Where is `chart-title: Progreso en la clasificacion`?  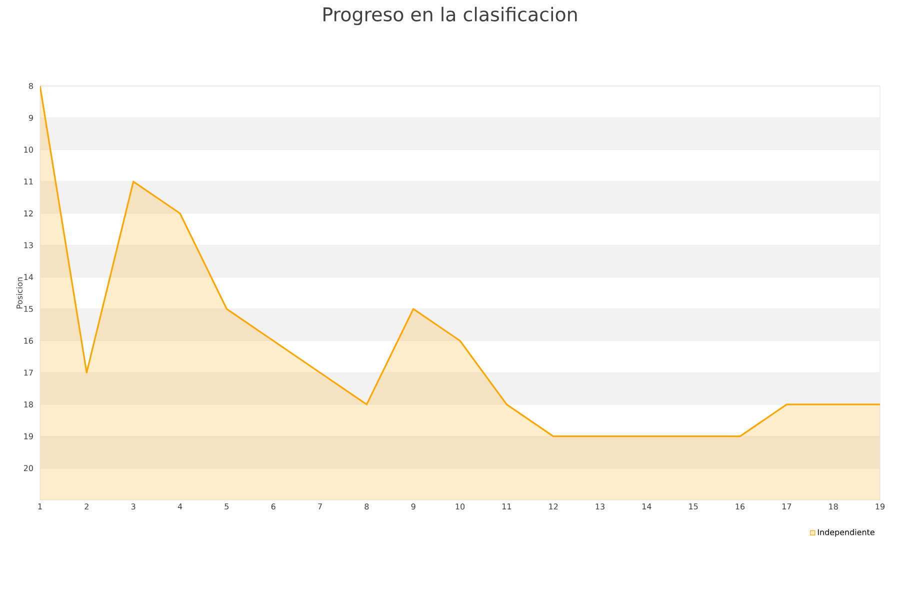 chart-title: Progreso en la clasificacion is located at coordinates (450, 16).